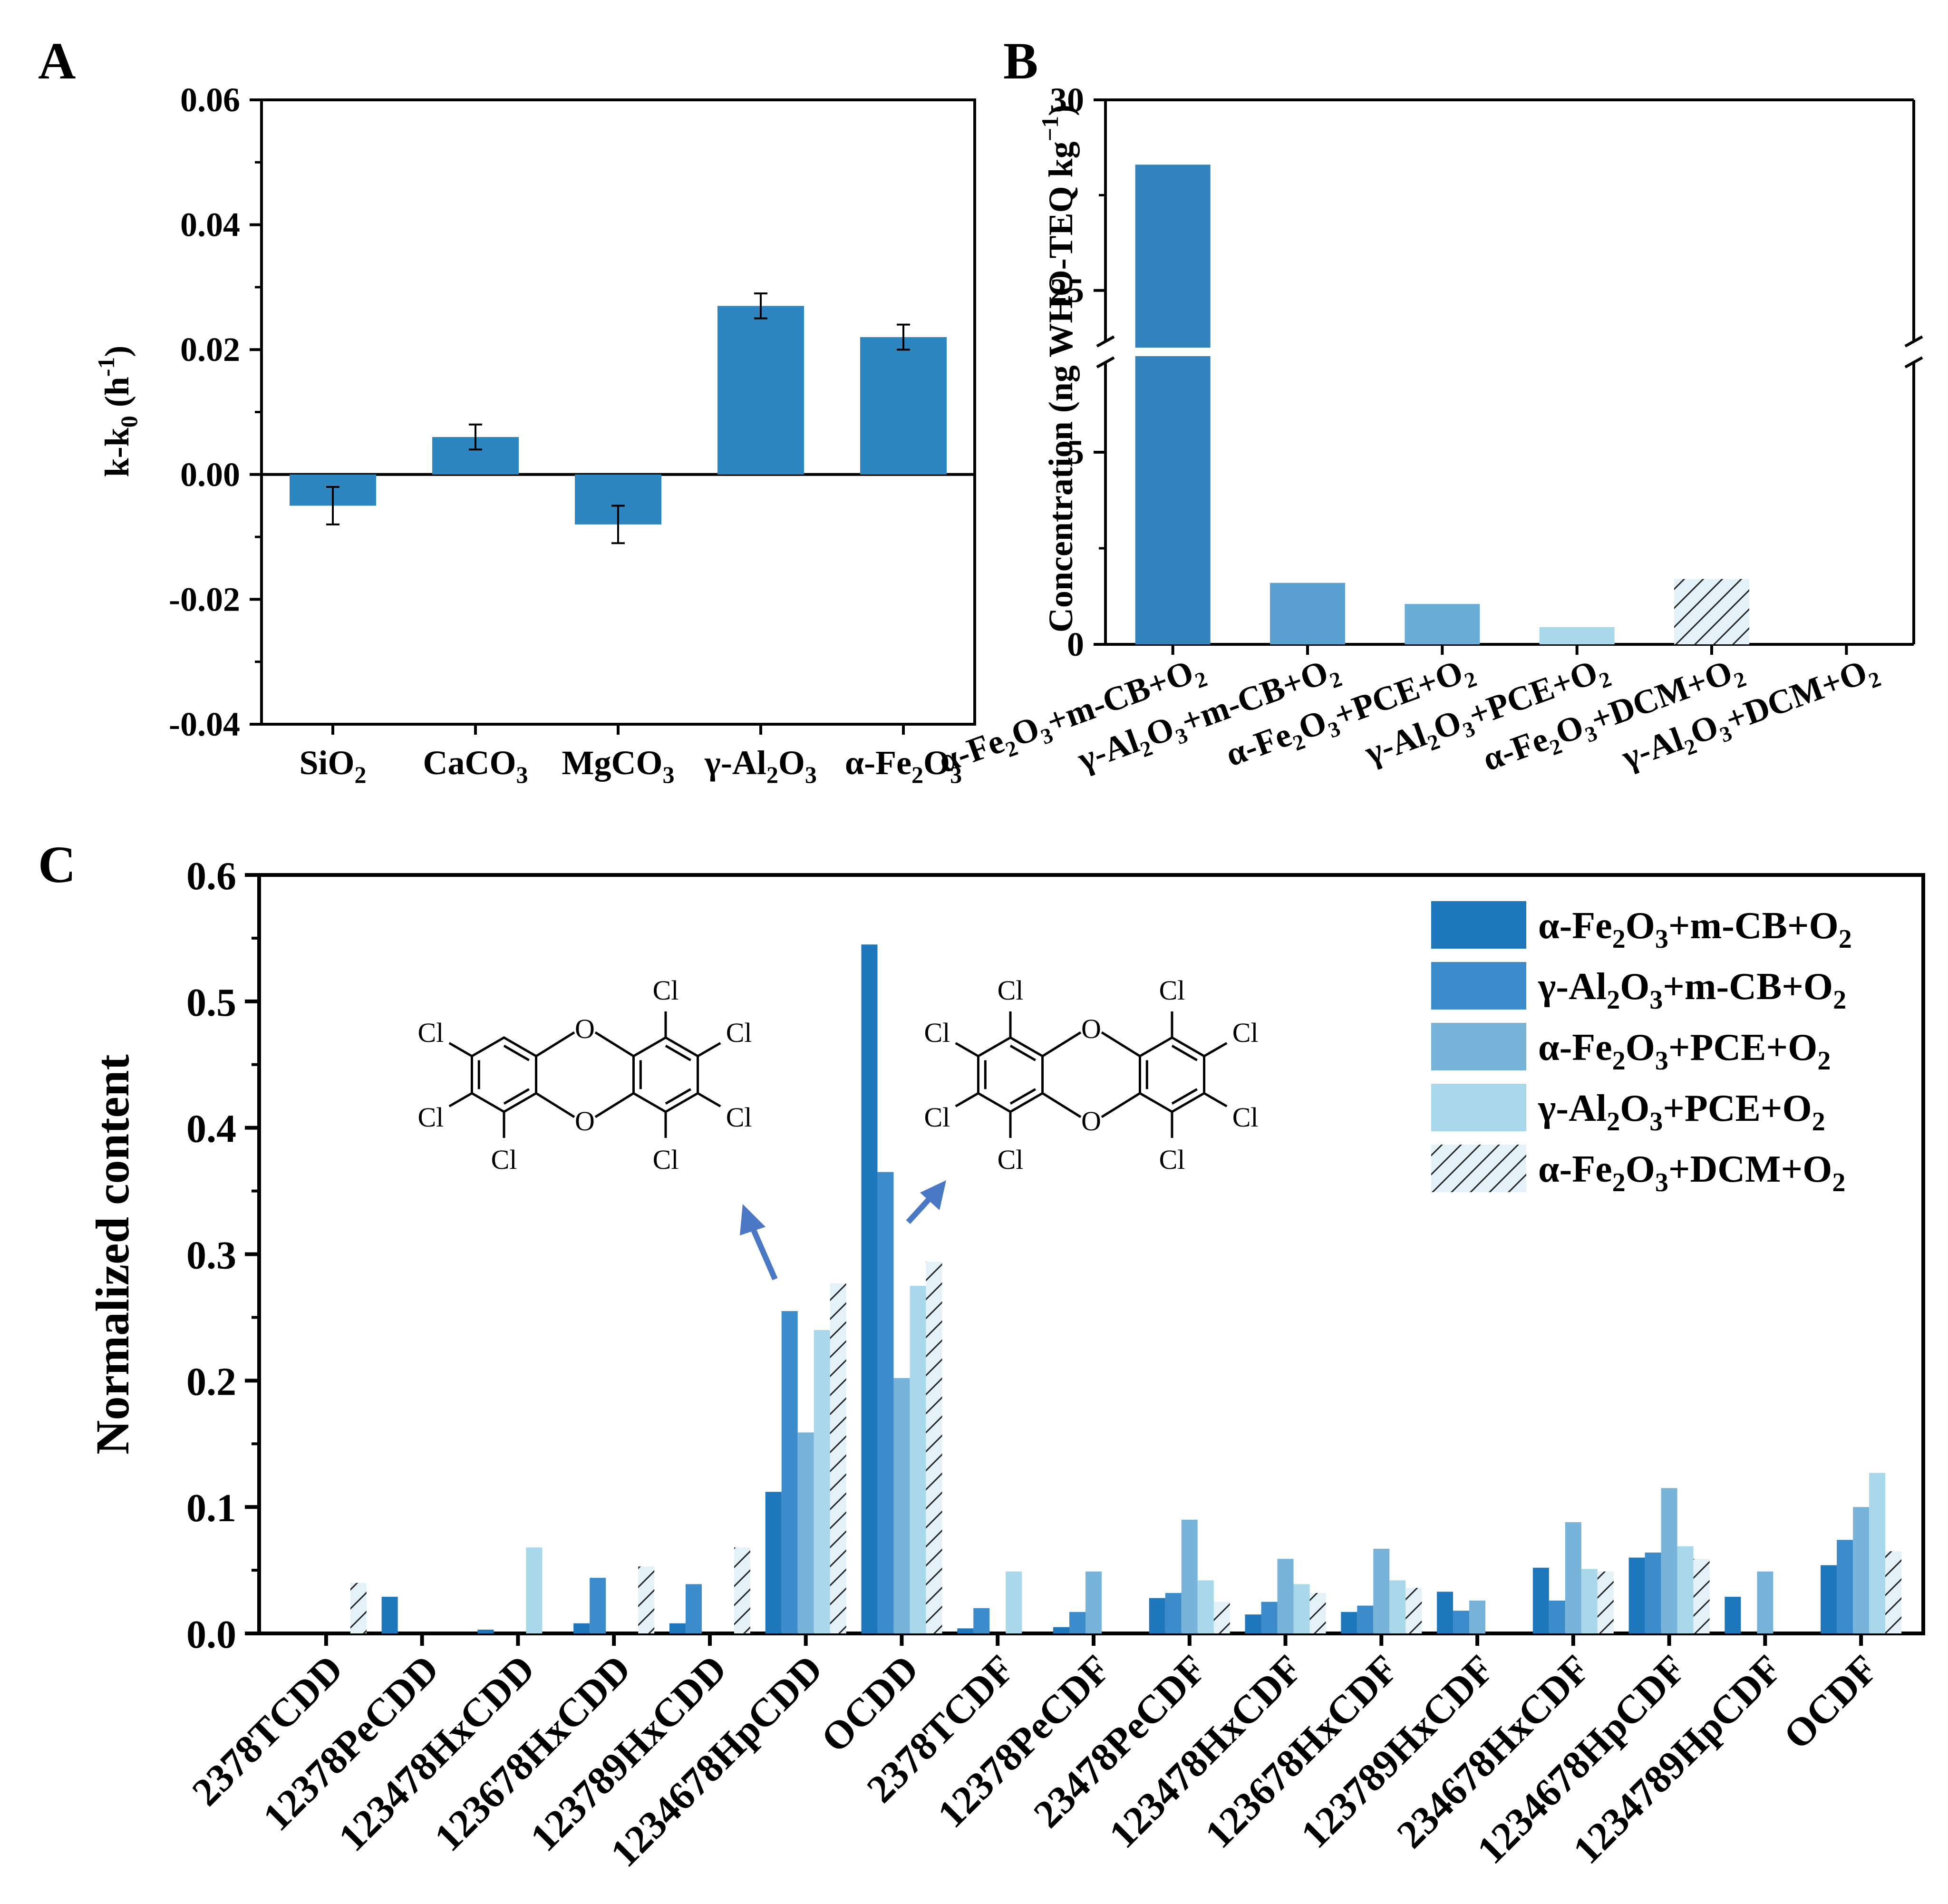 Image resolution: width=1948 pixels, height=1904 pixels. I want to click on legend-label-2: γ-Al2O3+m-CB+O2, so click(1692, 990).